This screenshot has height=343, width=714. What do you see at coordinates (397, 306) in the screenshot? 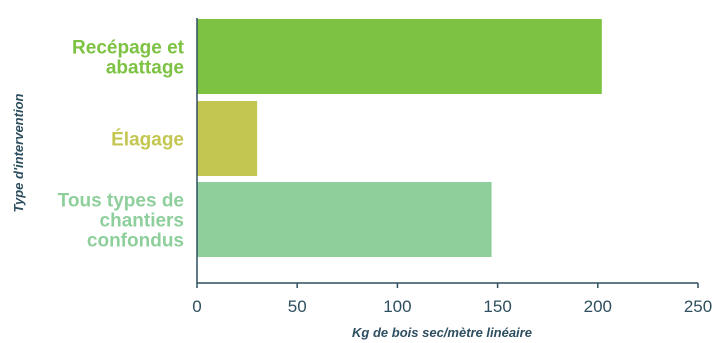
I see `x-tick-label: 100` at bounding box center [397, 306].